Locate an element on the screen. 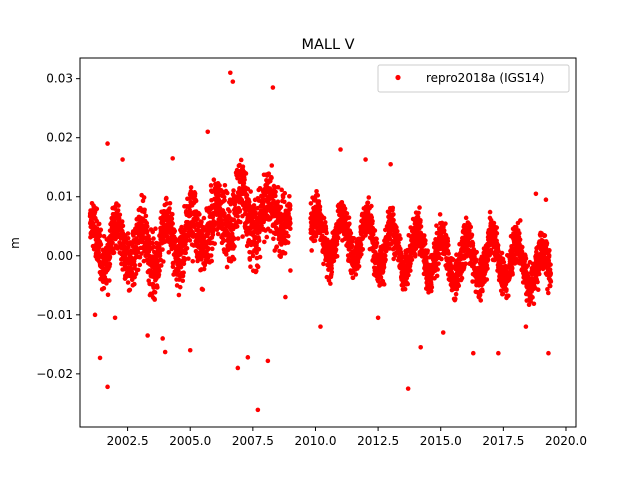 The width and height of the screenshot is (640, 480). x-tick-label: 2007.5 is located at coordinates (253, 441).